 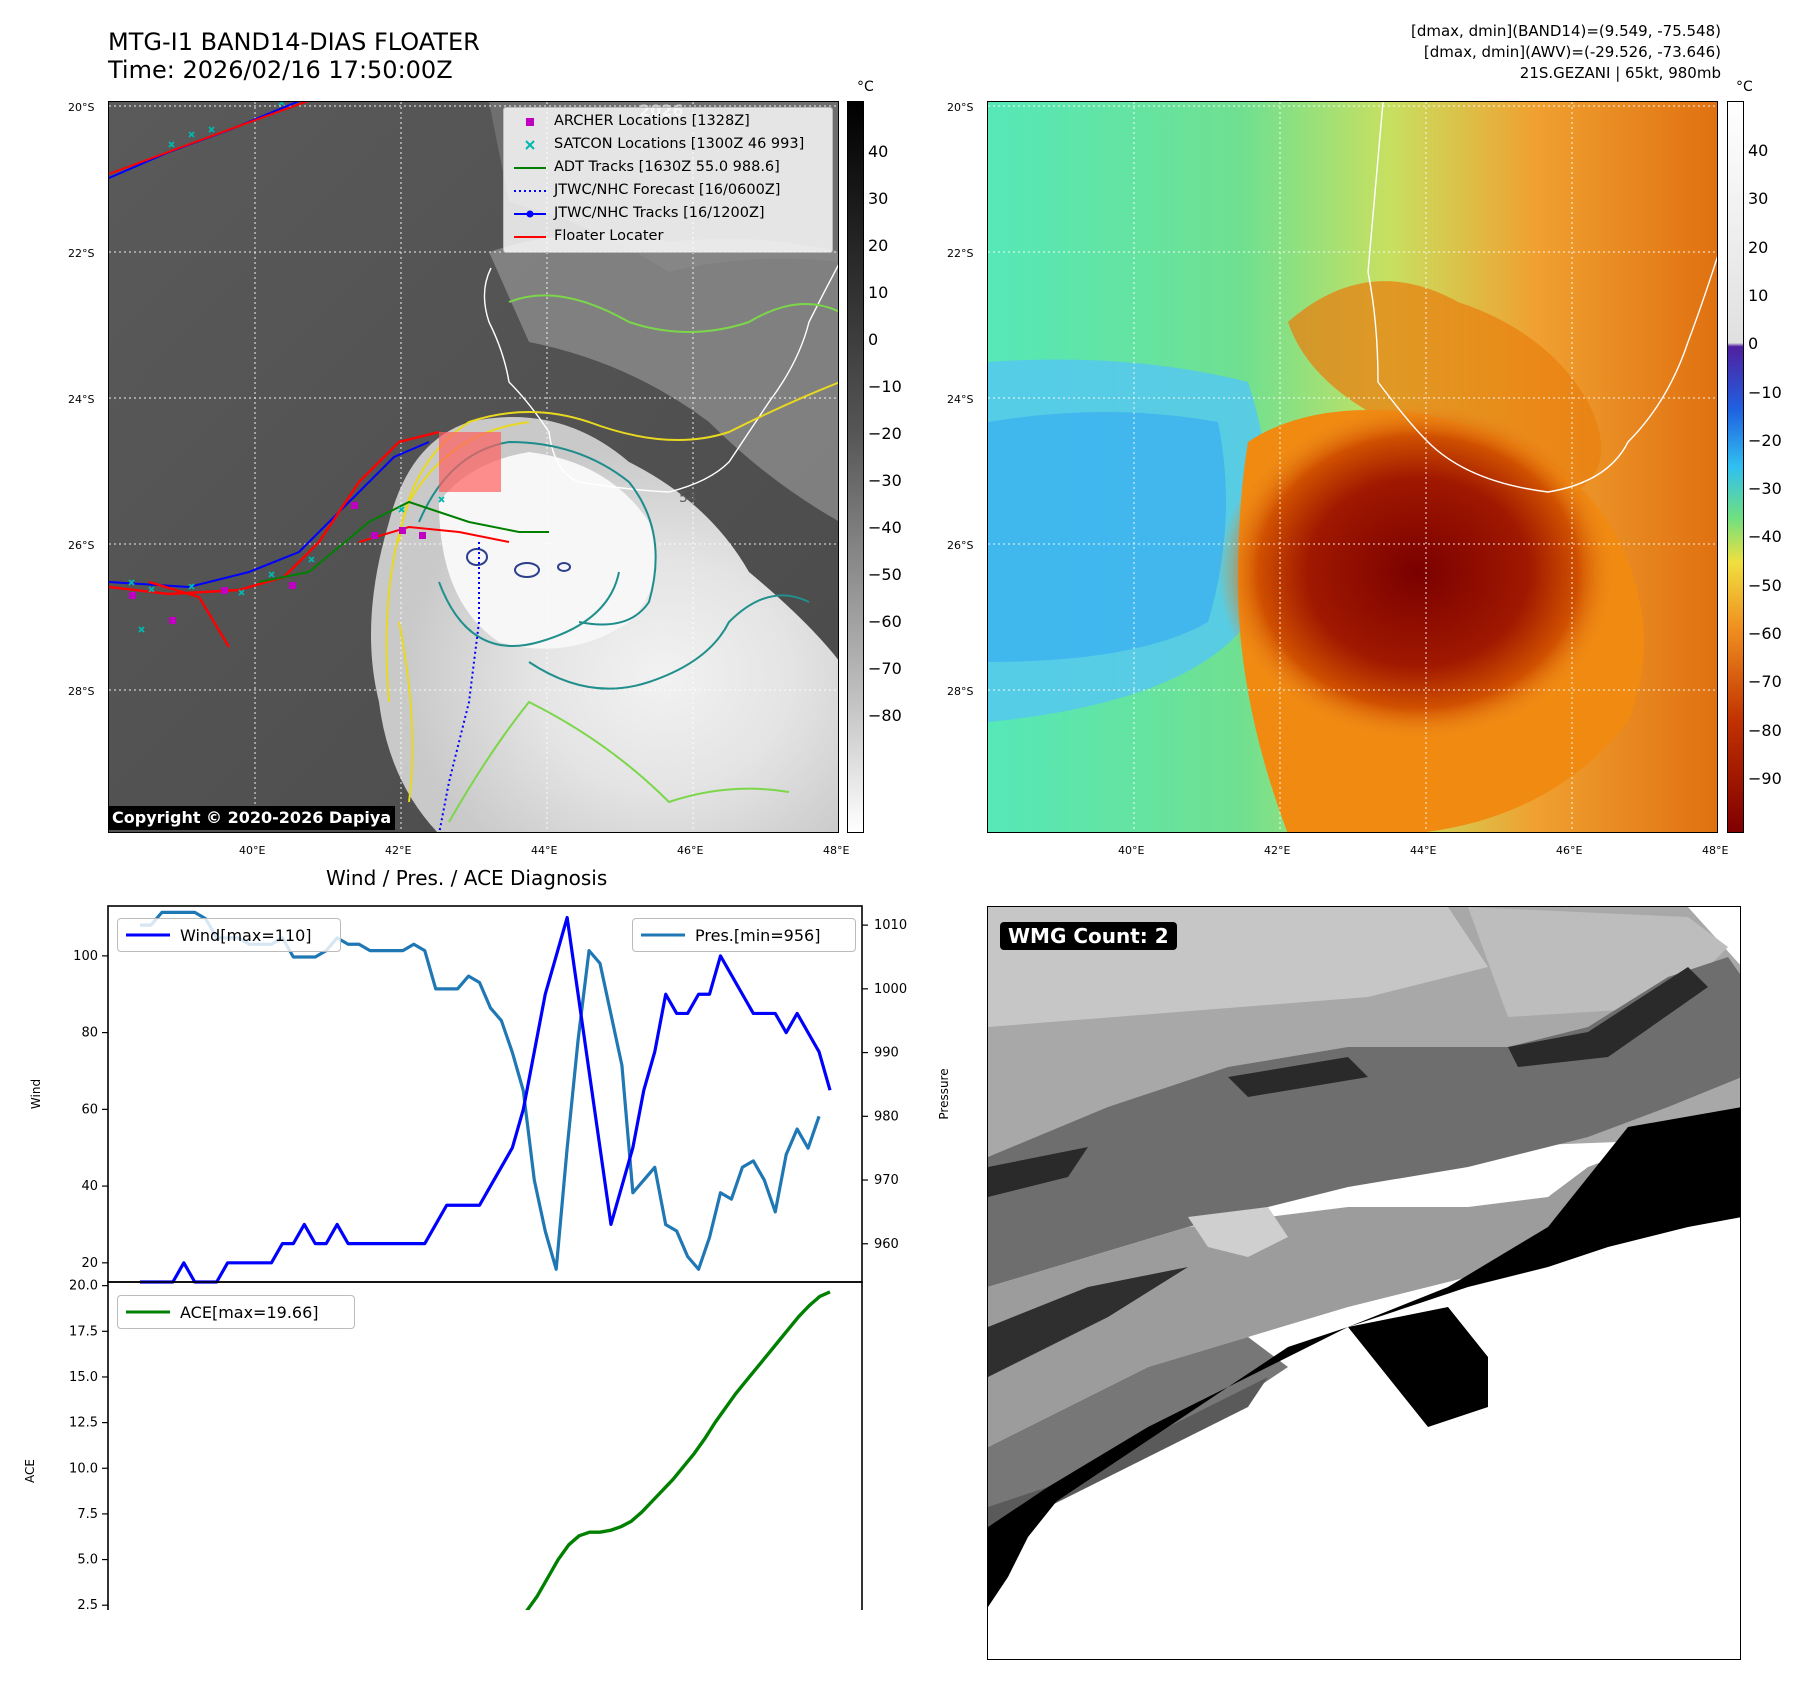 What do you see at coordinates (890, 925) in the screenshot?
I see `pressure-tick-label: 1010` at bounding box center [890, 925].